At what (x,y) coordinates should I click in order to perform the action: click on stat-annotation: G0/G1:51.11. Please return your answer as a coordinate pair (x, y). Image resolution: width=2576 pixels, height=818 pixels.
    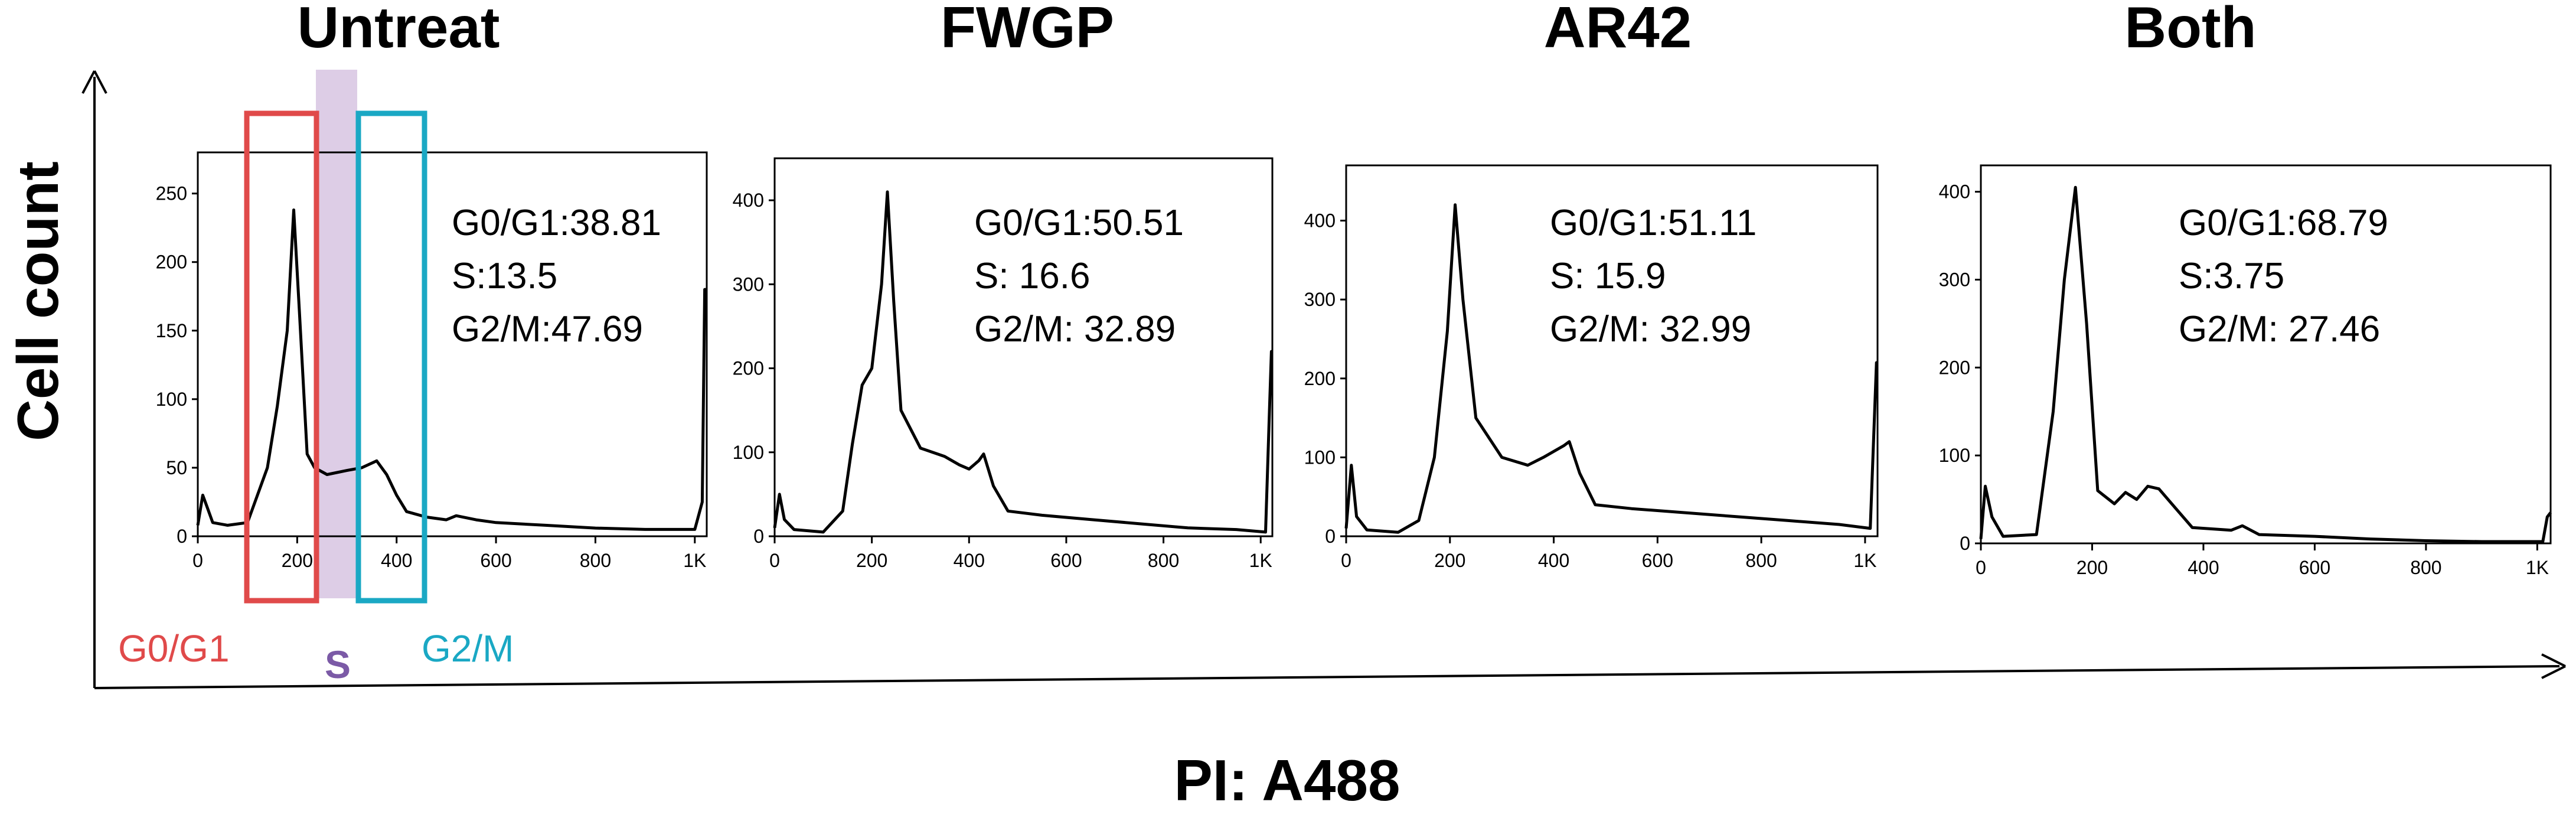
    Looking at the image, I should click on (1653, 223).